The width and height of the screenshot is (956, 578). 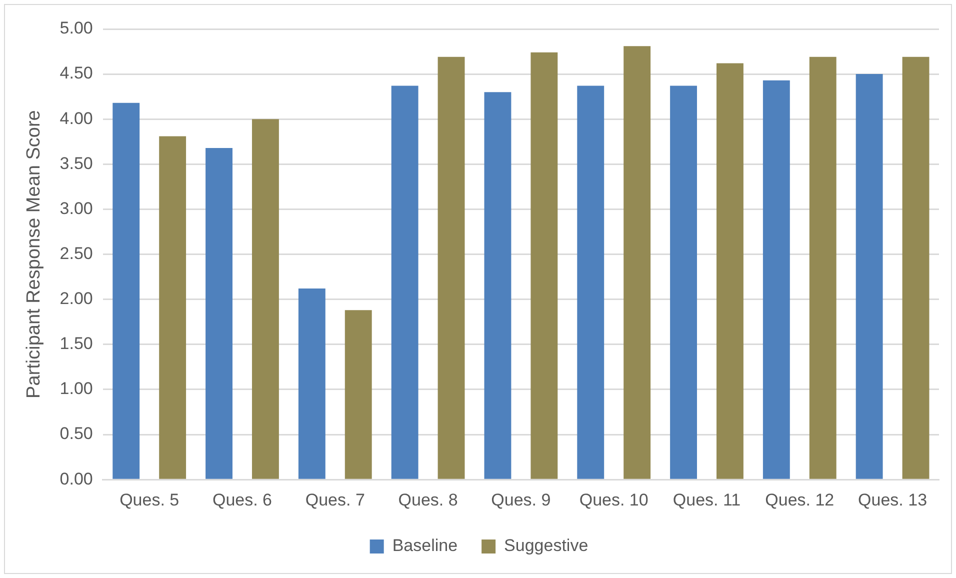 What do you see at coordinates (76, 208) in the screenshot?
I see `y-tick-label: 3.00` at bounding box center [76, 208].